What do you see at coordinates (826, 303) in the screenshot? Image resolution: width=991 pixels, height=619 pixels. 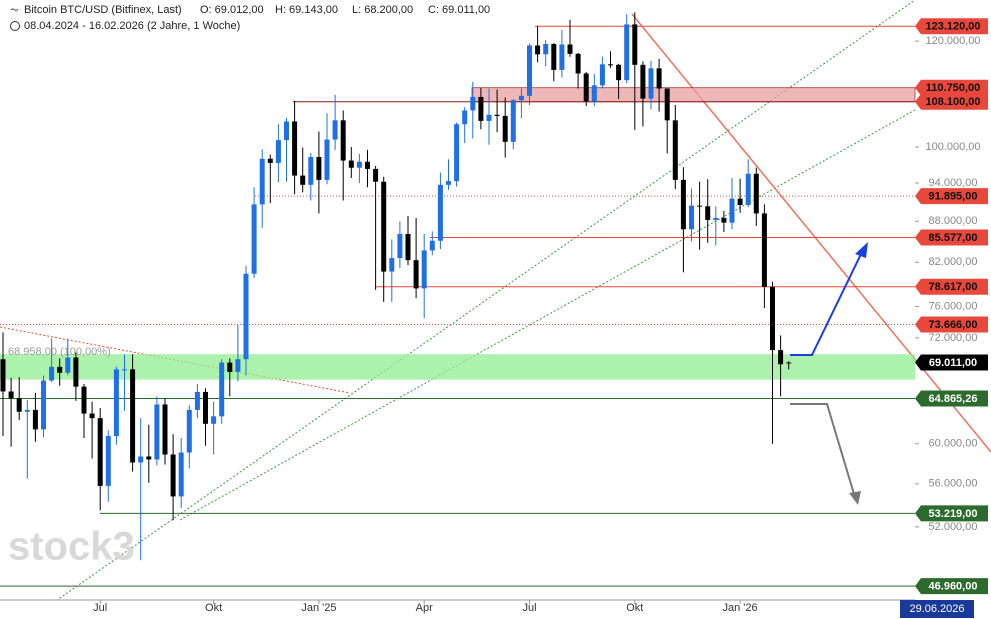 I see `up-arrow` at bounding box center [826, 303].